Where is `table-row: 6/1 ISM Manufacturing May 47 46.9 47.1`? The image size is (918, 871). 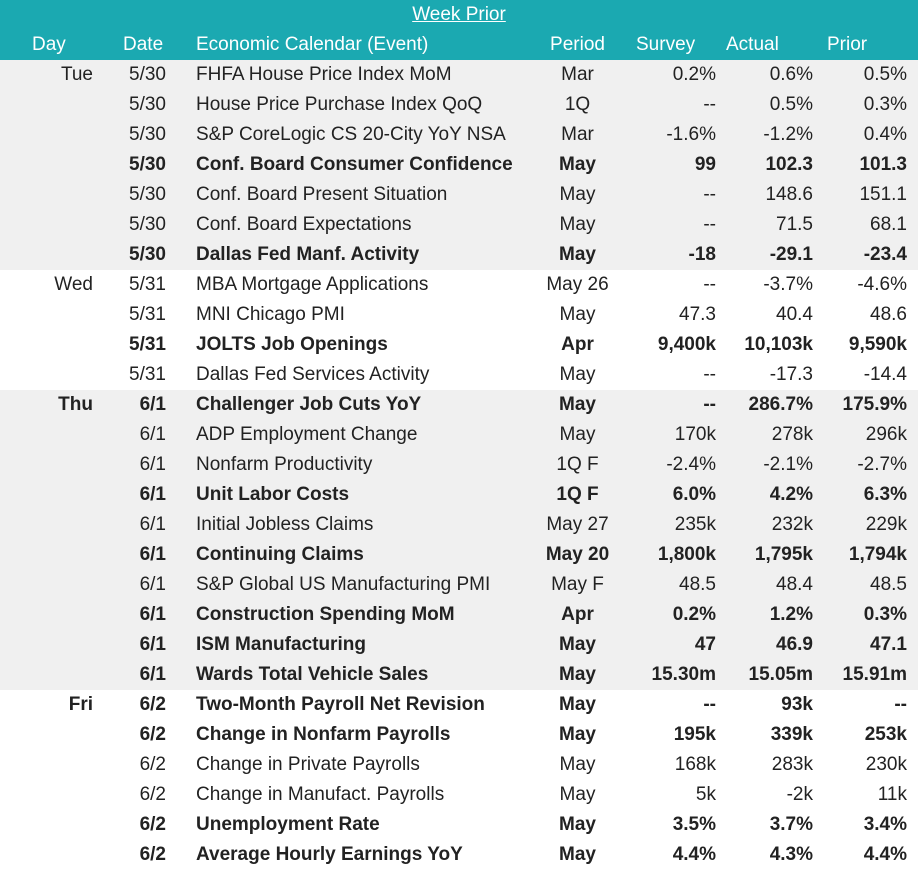 table-row: 6/1 ISM Manufacturing May 47 46.9 47.1 is located at coordinates (459, 645).